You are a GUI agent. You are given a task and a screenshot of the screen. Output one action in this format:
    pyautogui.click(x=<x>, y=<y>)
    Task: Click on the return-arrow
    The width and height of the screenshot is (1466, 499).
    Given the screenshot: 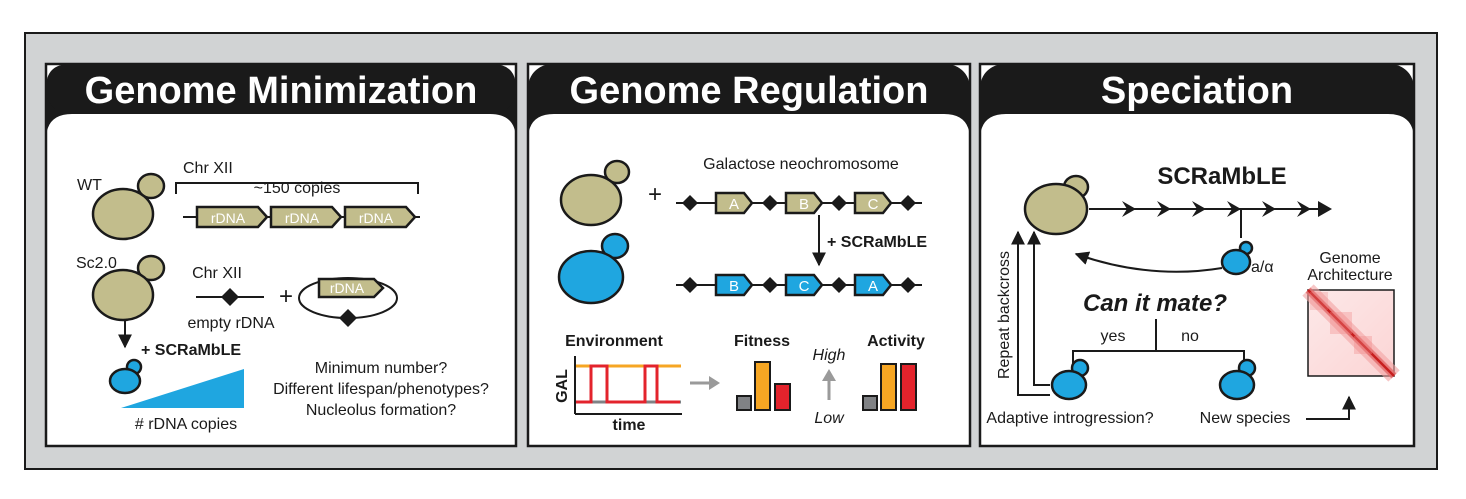 What is the action you would take?
    pyautogui.click(x=1148, y=262)
    